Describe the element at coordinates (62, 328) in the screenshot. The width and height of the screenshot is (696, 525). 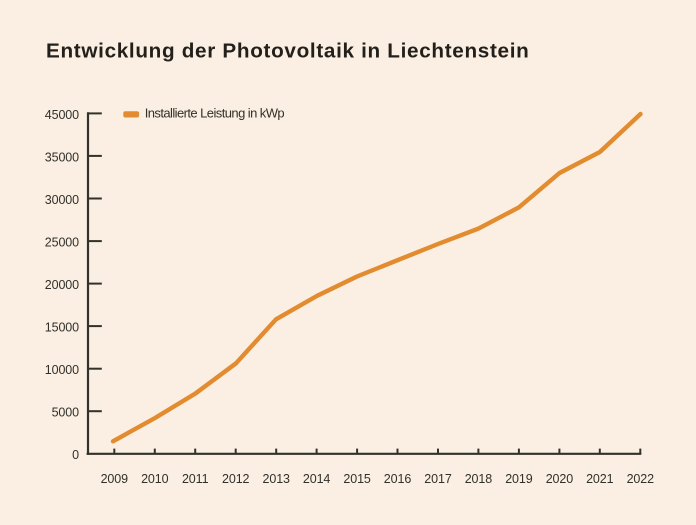
I see `svg-text: 15000` at that location.